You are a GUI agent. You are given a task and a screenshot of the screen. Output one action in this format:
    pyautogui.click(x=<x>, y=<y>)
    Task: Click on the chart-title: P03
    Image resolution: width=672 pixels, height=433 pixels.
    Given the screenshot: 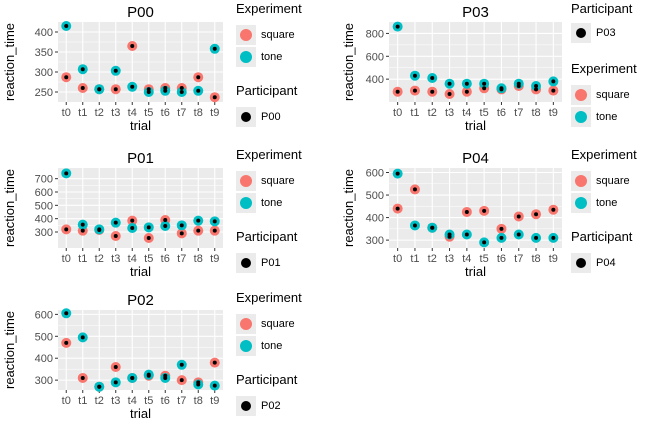 What is the action you would take?
    pyautogui.click(x=475, y=12)
    